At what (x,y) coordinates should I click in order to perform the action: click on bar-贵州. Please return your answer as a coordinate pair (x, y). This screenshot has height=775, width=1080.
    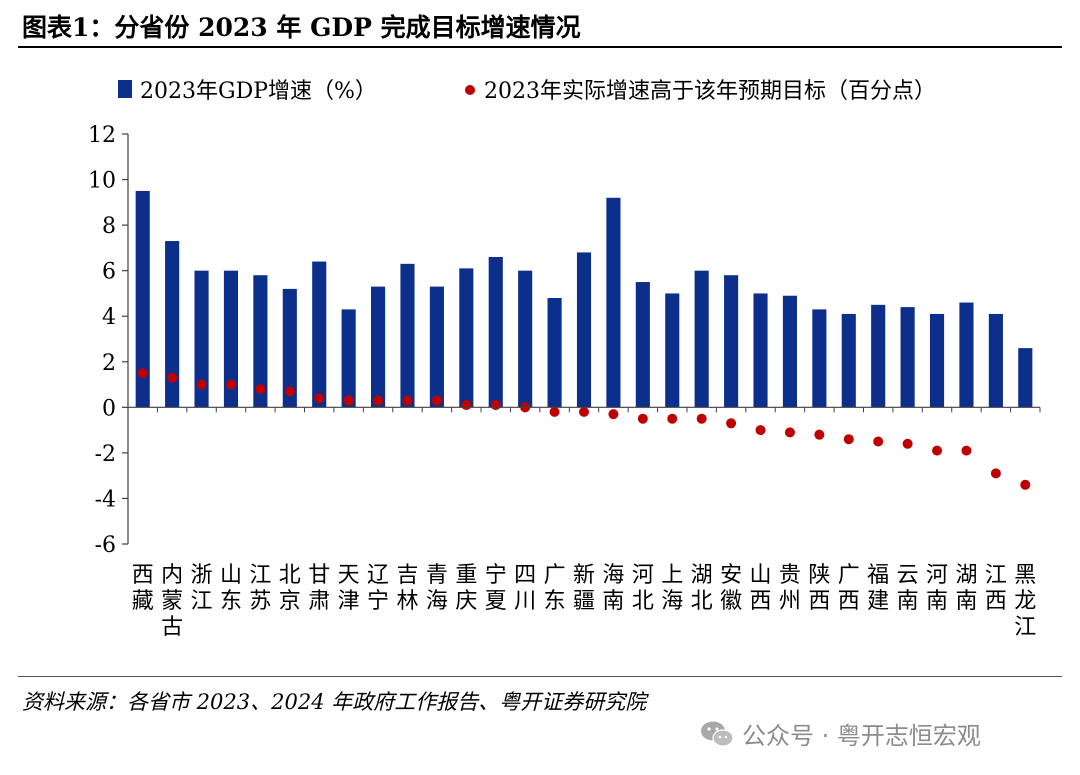
    Looking at the image, I should click on (789, 351).